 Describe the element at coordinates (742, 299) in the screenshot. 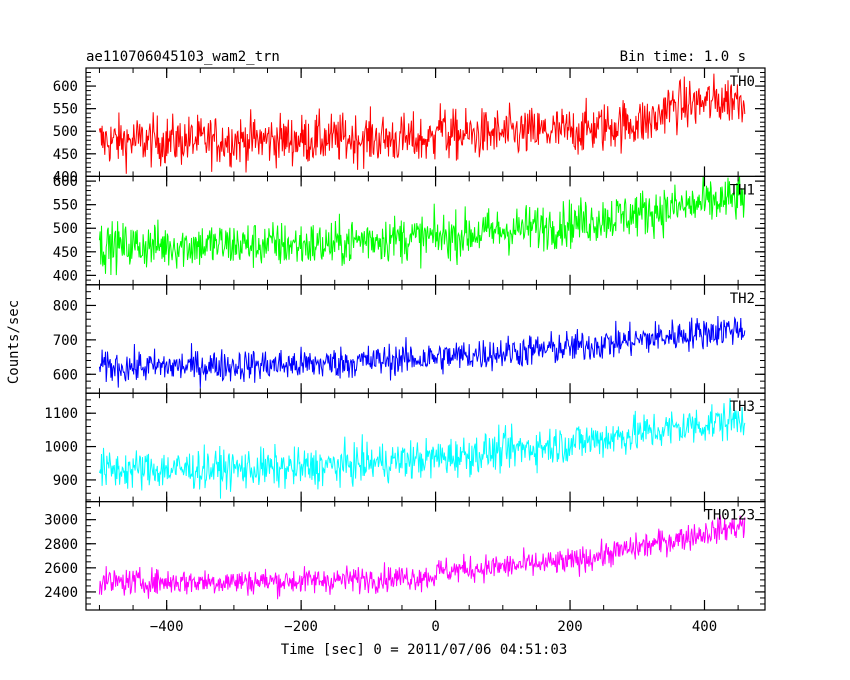

I see `panel-label-th2: TH2` at that location.